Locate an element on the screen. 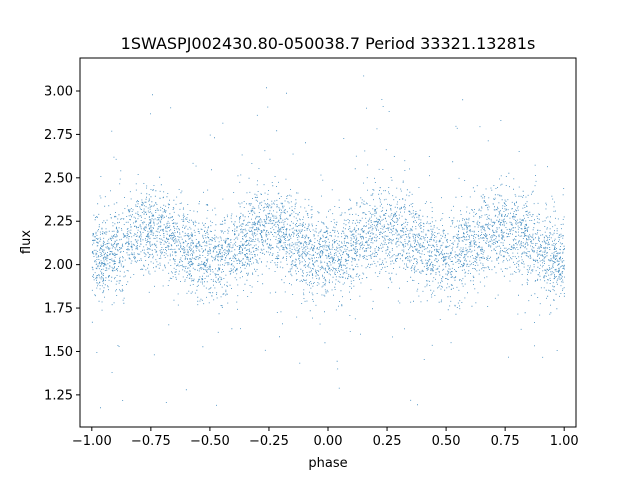 The height and width of the screenshot is (480, 640). x-tick-label: 1.00 is located at coordinates (564, 441).